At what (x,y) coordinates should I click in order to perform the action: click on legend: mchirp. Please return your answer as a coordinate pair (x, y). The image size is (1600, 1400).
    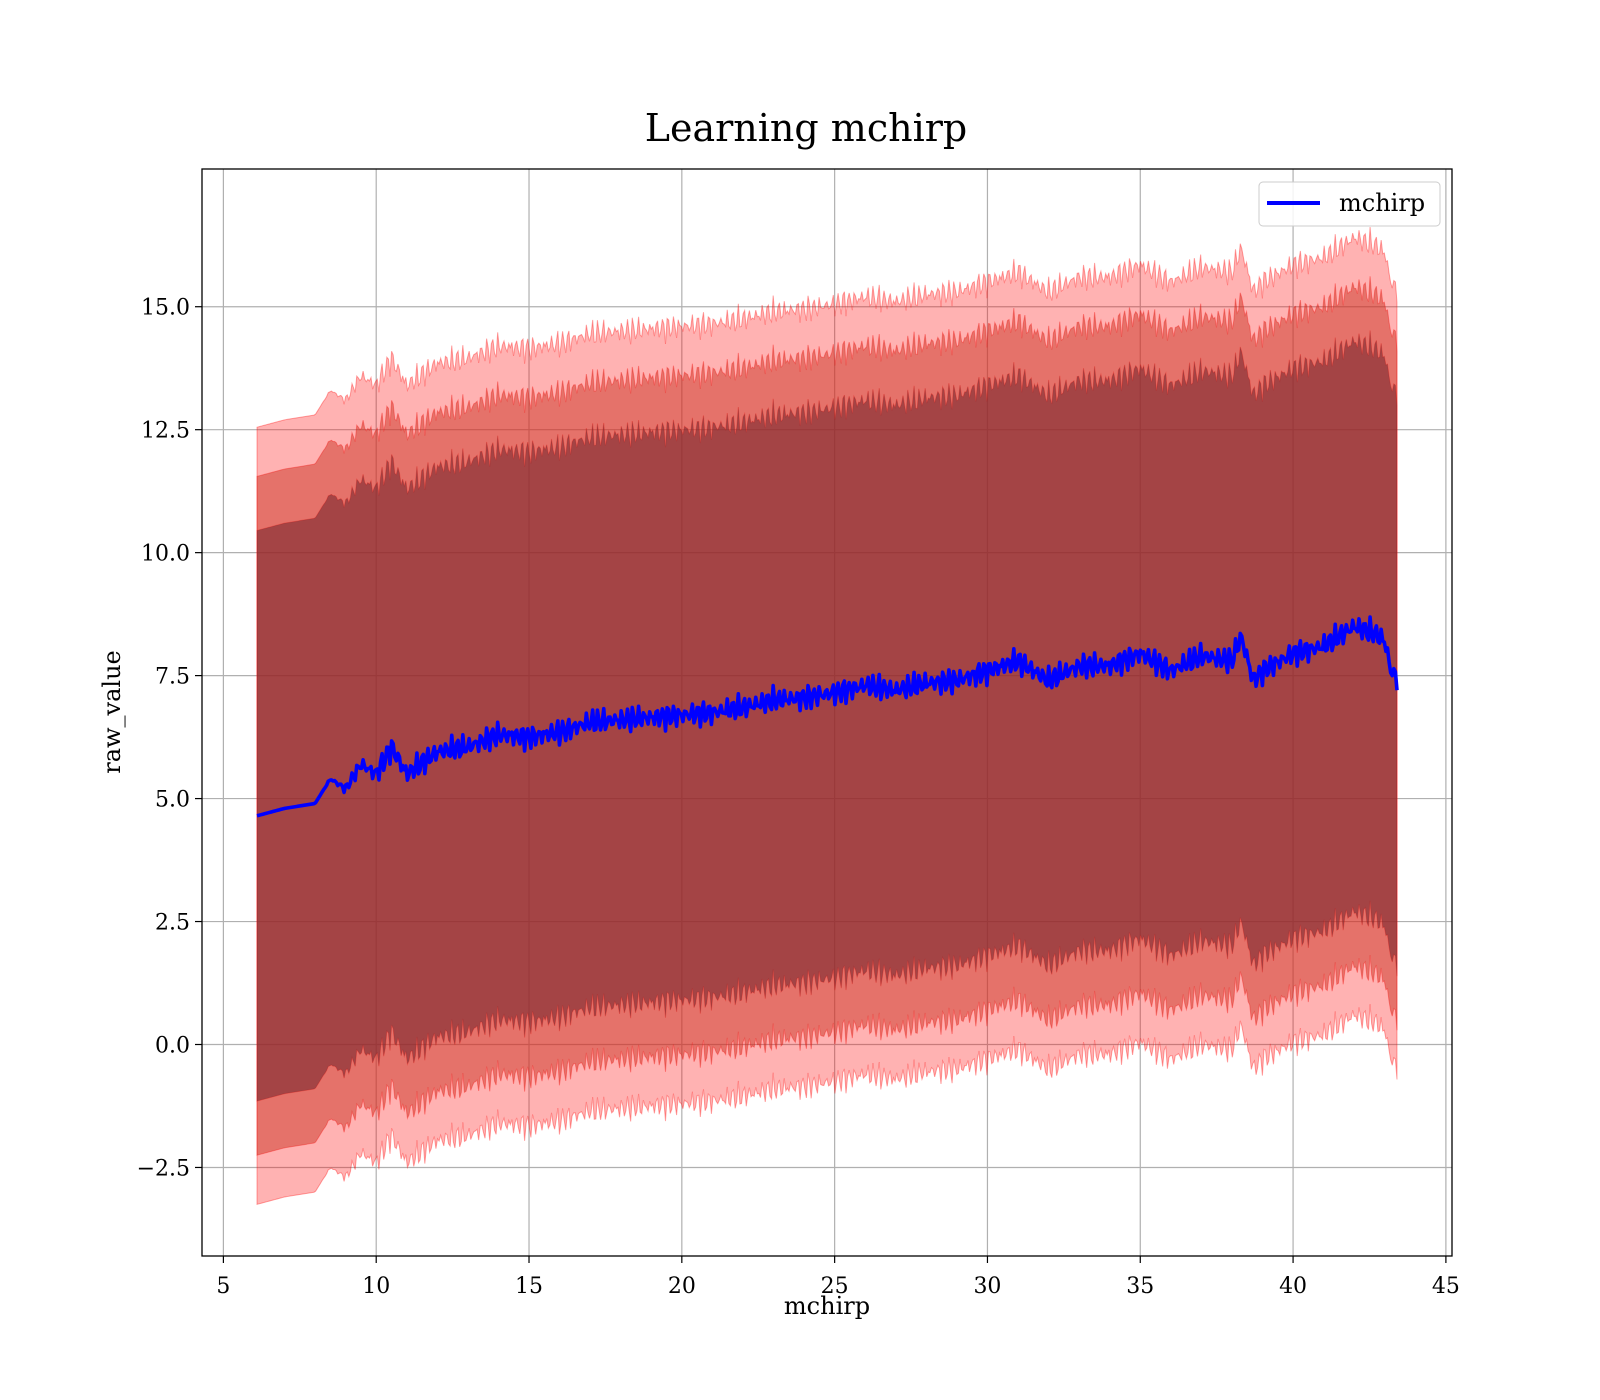
    Looking at the image, I should click on (1349, 204).